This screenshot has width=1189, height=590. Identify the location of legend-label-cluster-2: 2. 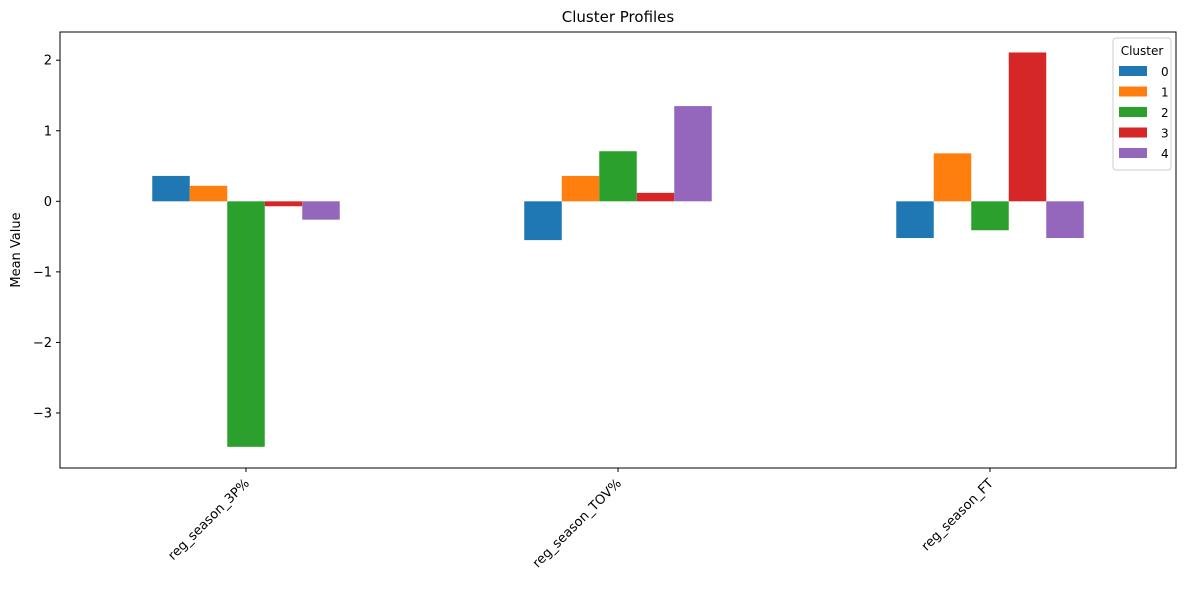
(1165, 113).